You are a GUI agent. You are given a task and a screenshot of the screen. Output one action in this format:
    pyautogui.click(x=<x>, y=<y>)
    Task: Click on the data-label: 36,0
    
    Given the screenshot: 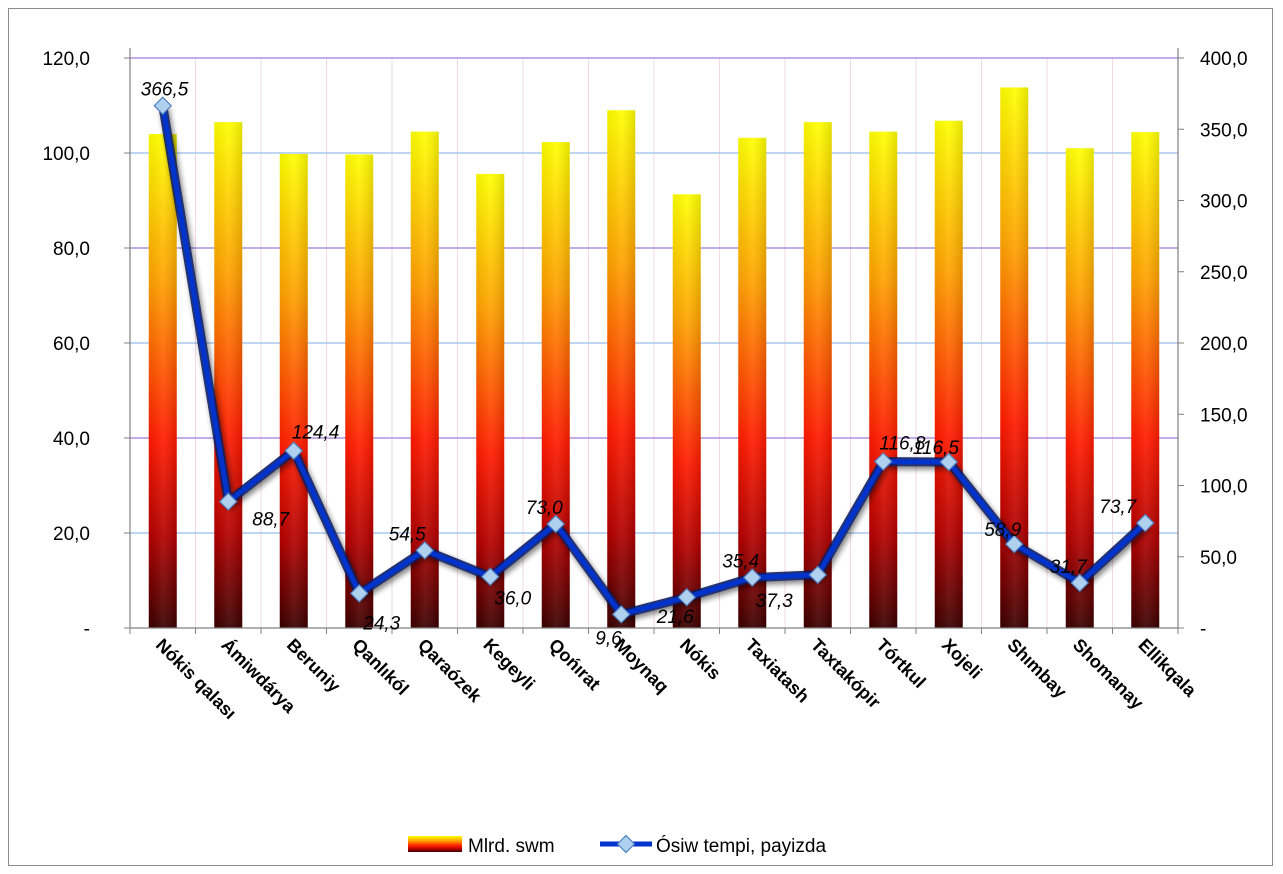 What is the action you would take?
    pyautogui.click(x=512, y=599)
    